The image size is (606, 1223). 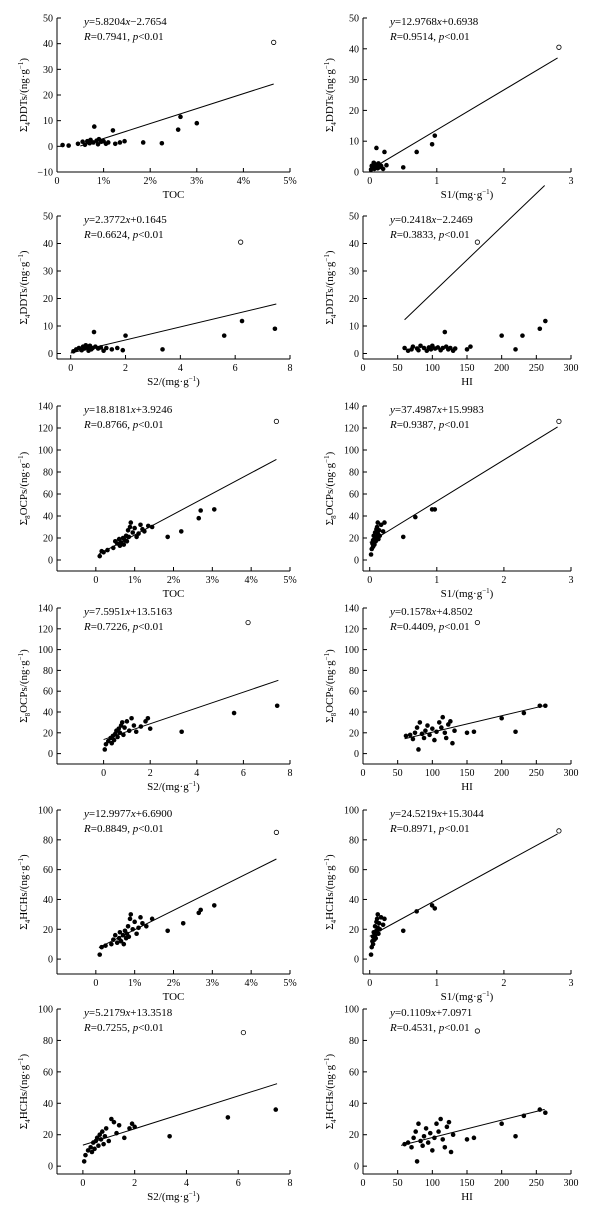 What do you see at coordinates (354, 142) in the screenshot?
I see `y-tick-label: 10` at bounding box center [354, 142].